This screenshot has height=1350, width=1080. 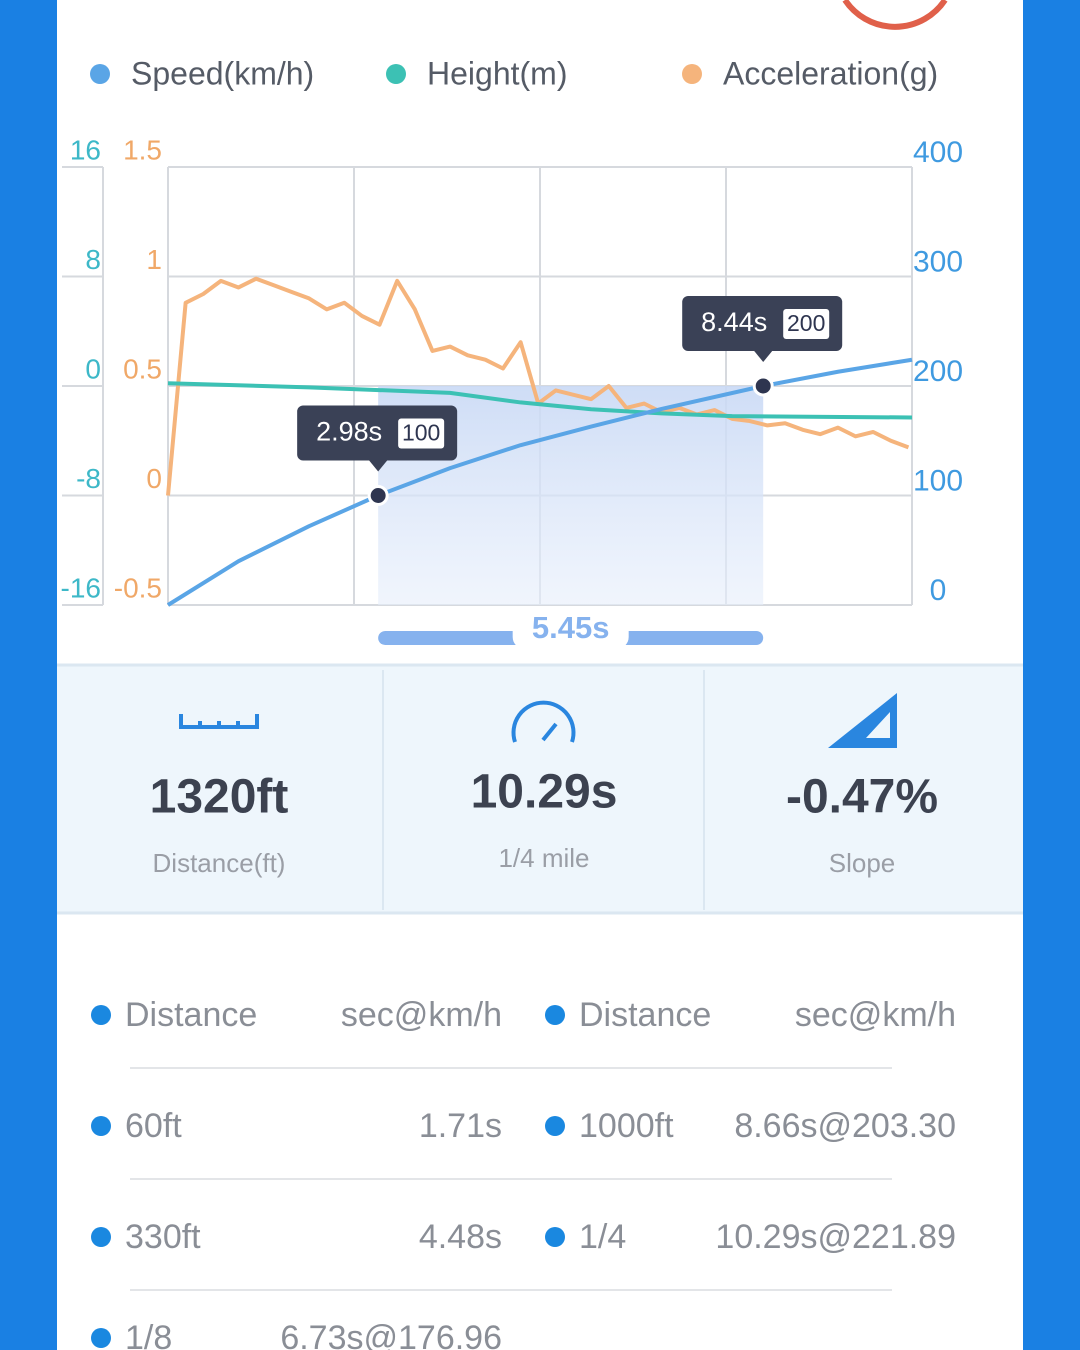 I want to click on y-tick-label: 8, so click(x=93, y=259).